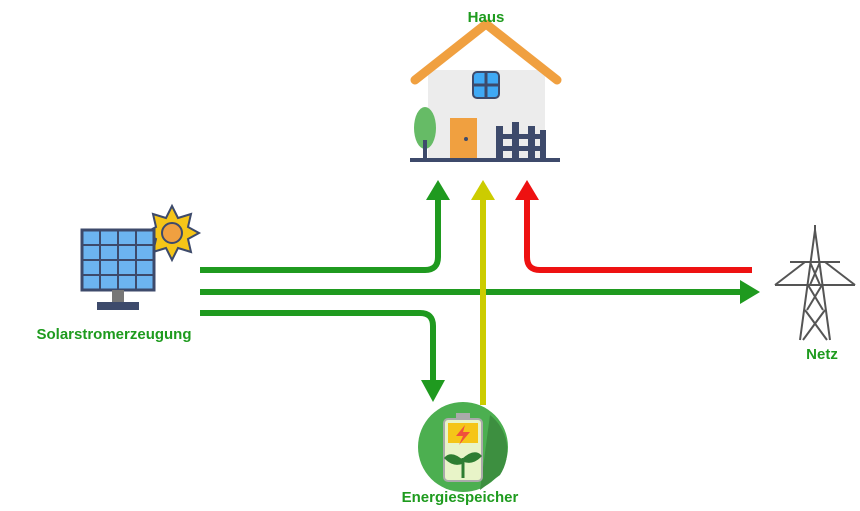  What do you see at coordinates (486, 17) in the screenshot?
I see `node-label: Haus` at bounding box center [486, 17].